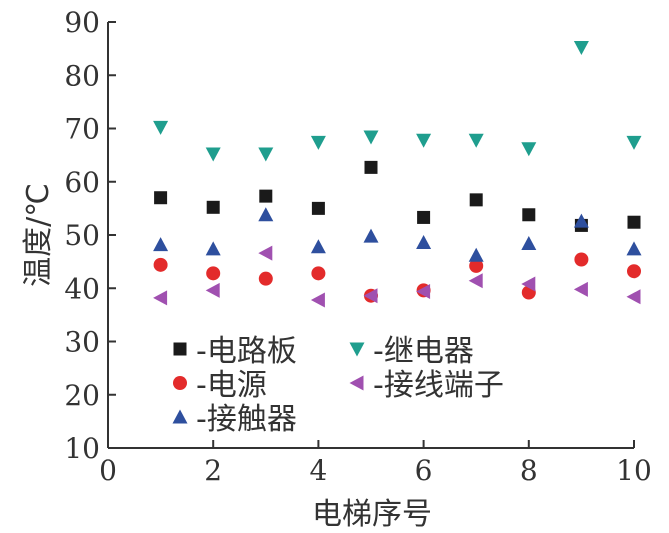  I want to click on x-tick-label: 2, so click(213, 470).